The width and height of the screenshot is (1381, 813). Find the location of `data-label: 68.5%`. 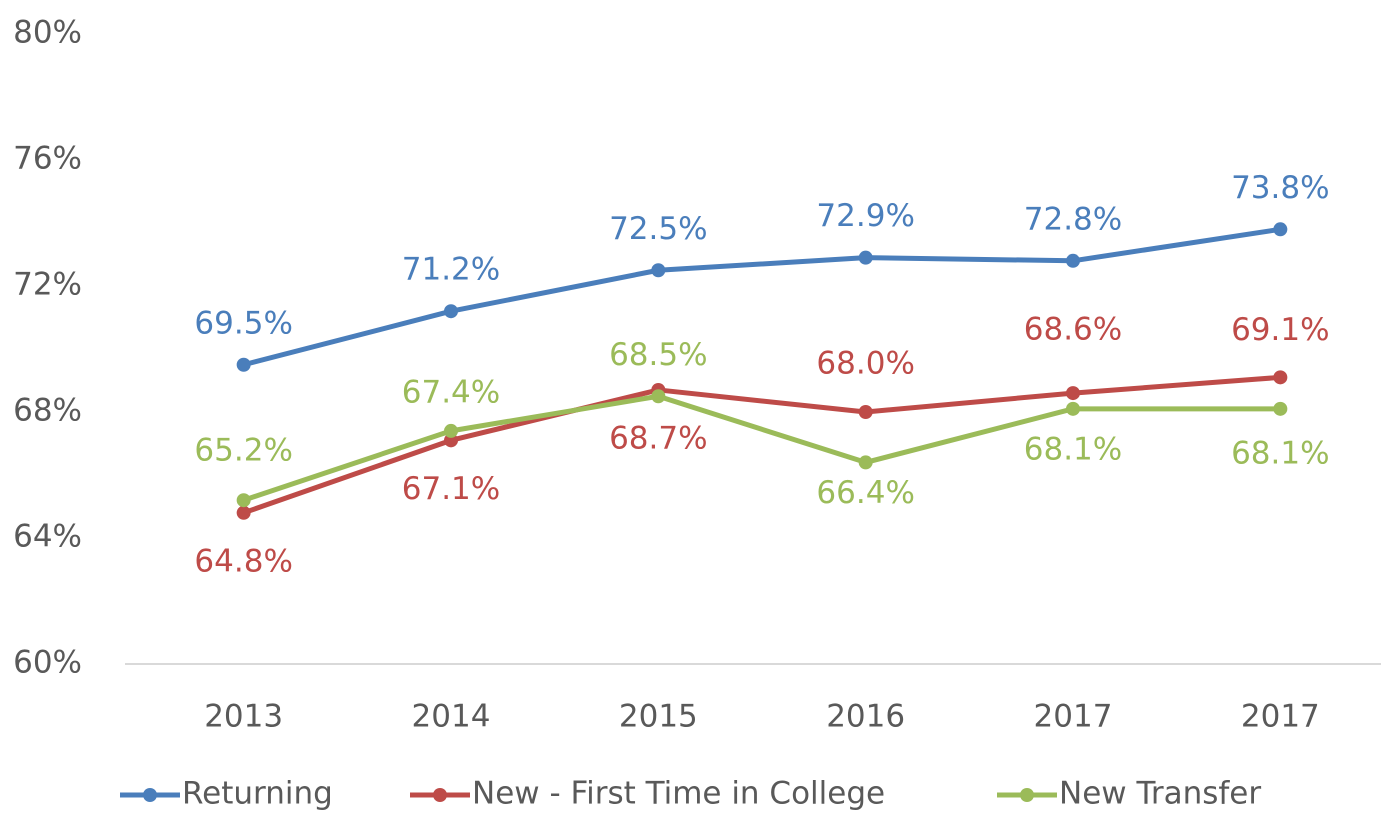

data-label: 68.5% is located at coordinates (658, 355).